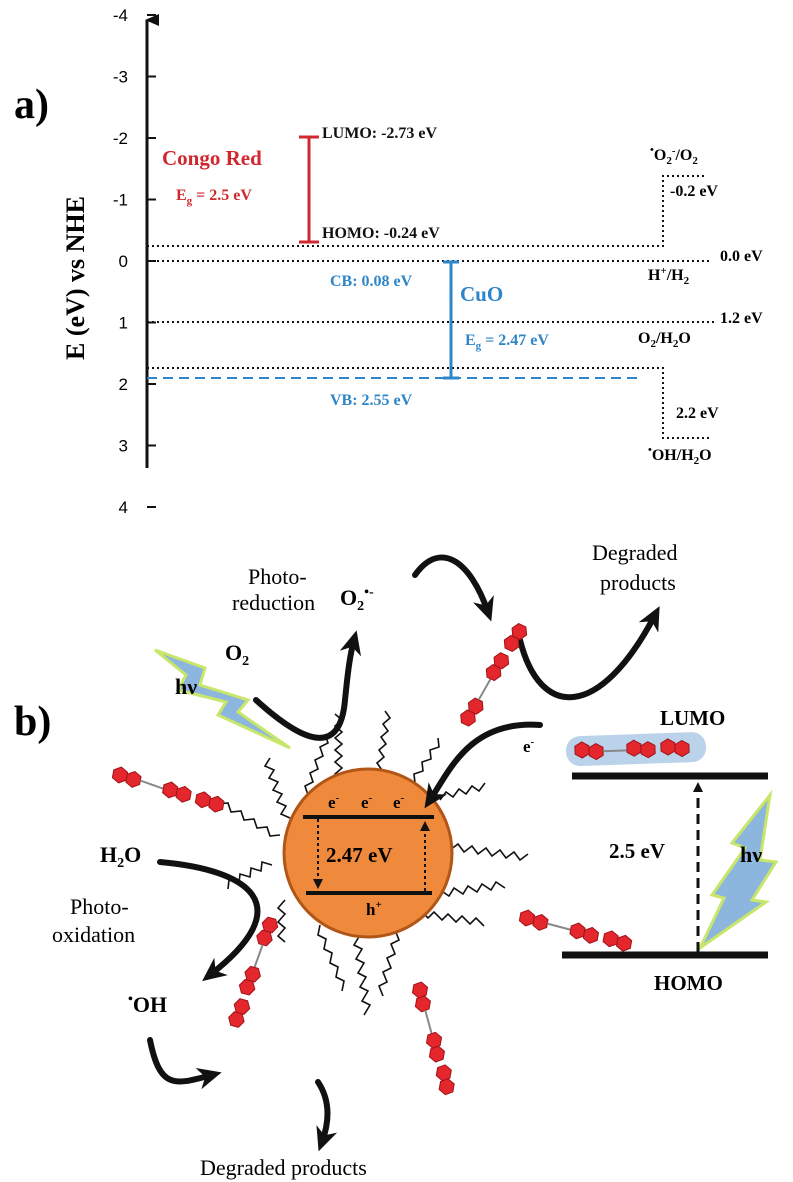  Describe the element at coordinates (307, 685) in the screenshot. I see `o2-reduction-arrow` at that location.